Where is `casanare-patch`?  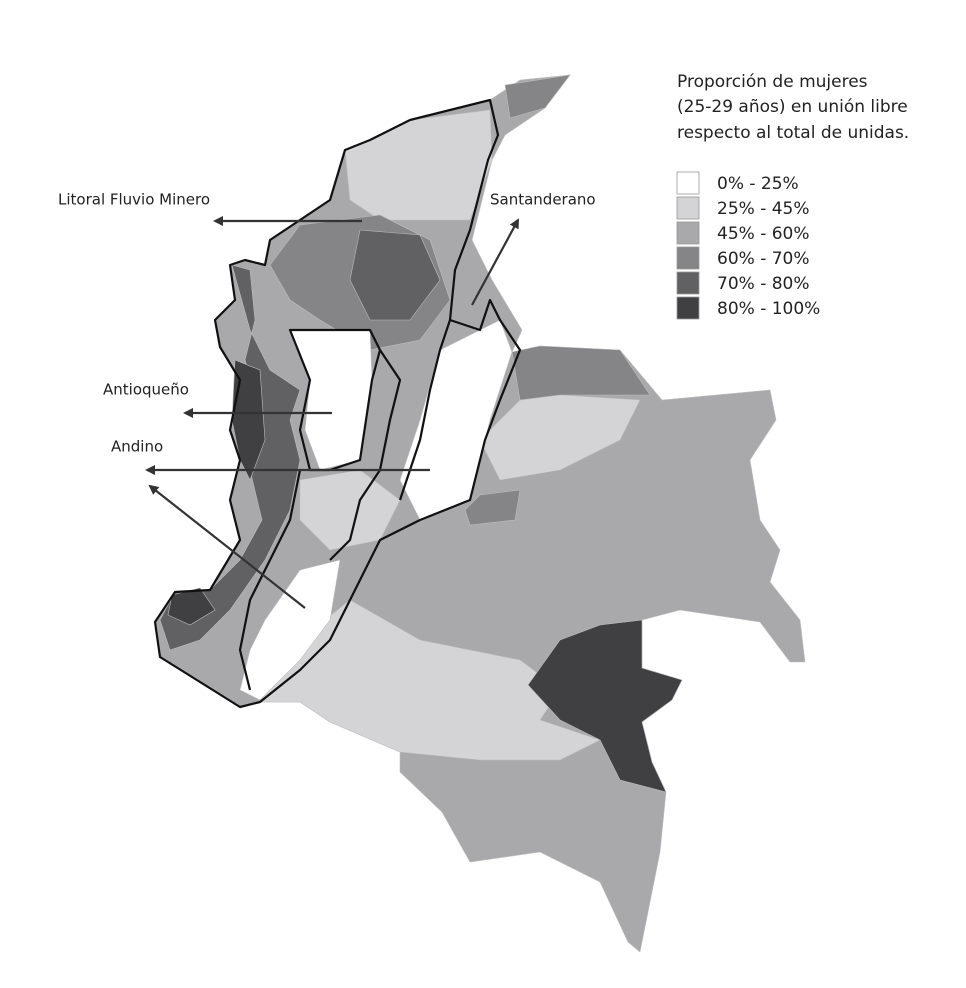 casanare-patch is located at coordinates (492, 507).